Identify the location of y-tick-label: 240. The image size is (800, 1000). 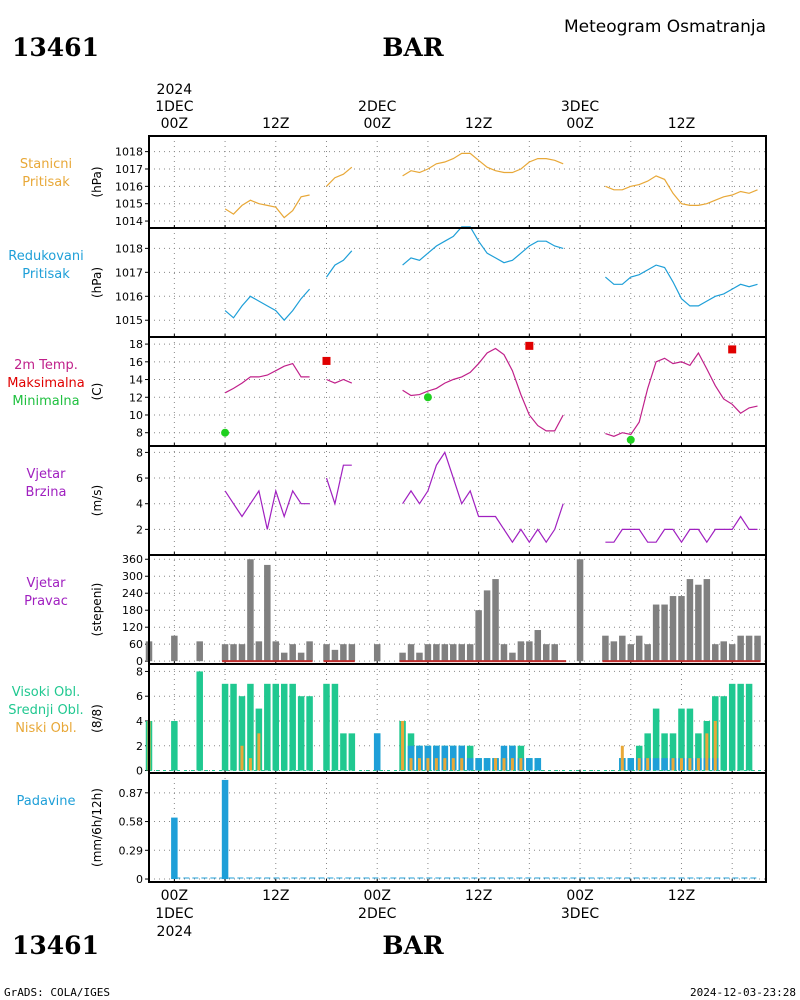
(132, 593).